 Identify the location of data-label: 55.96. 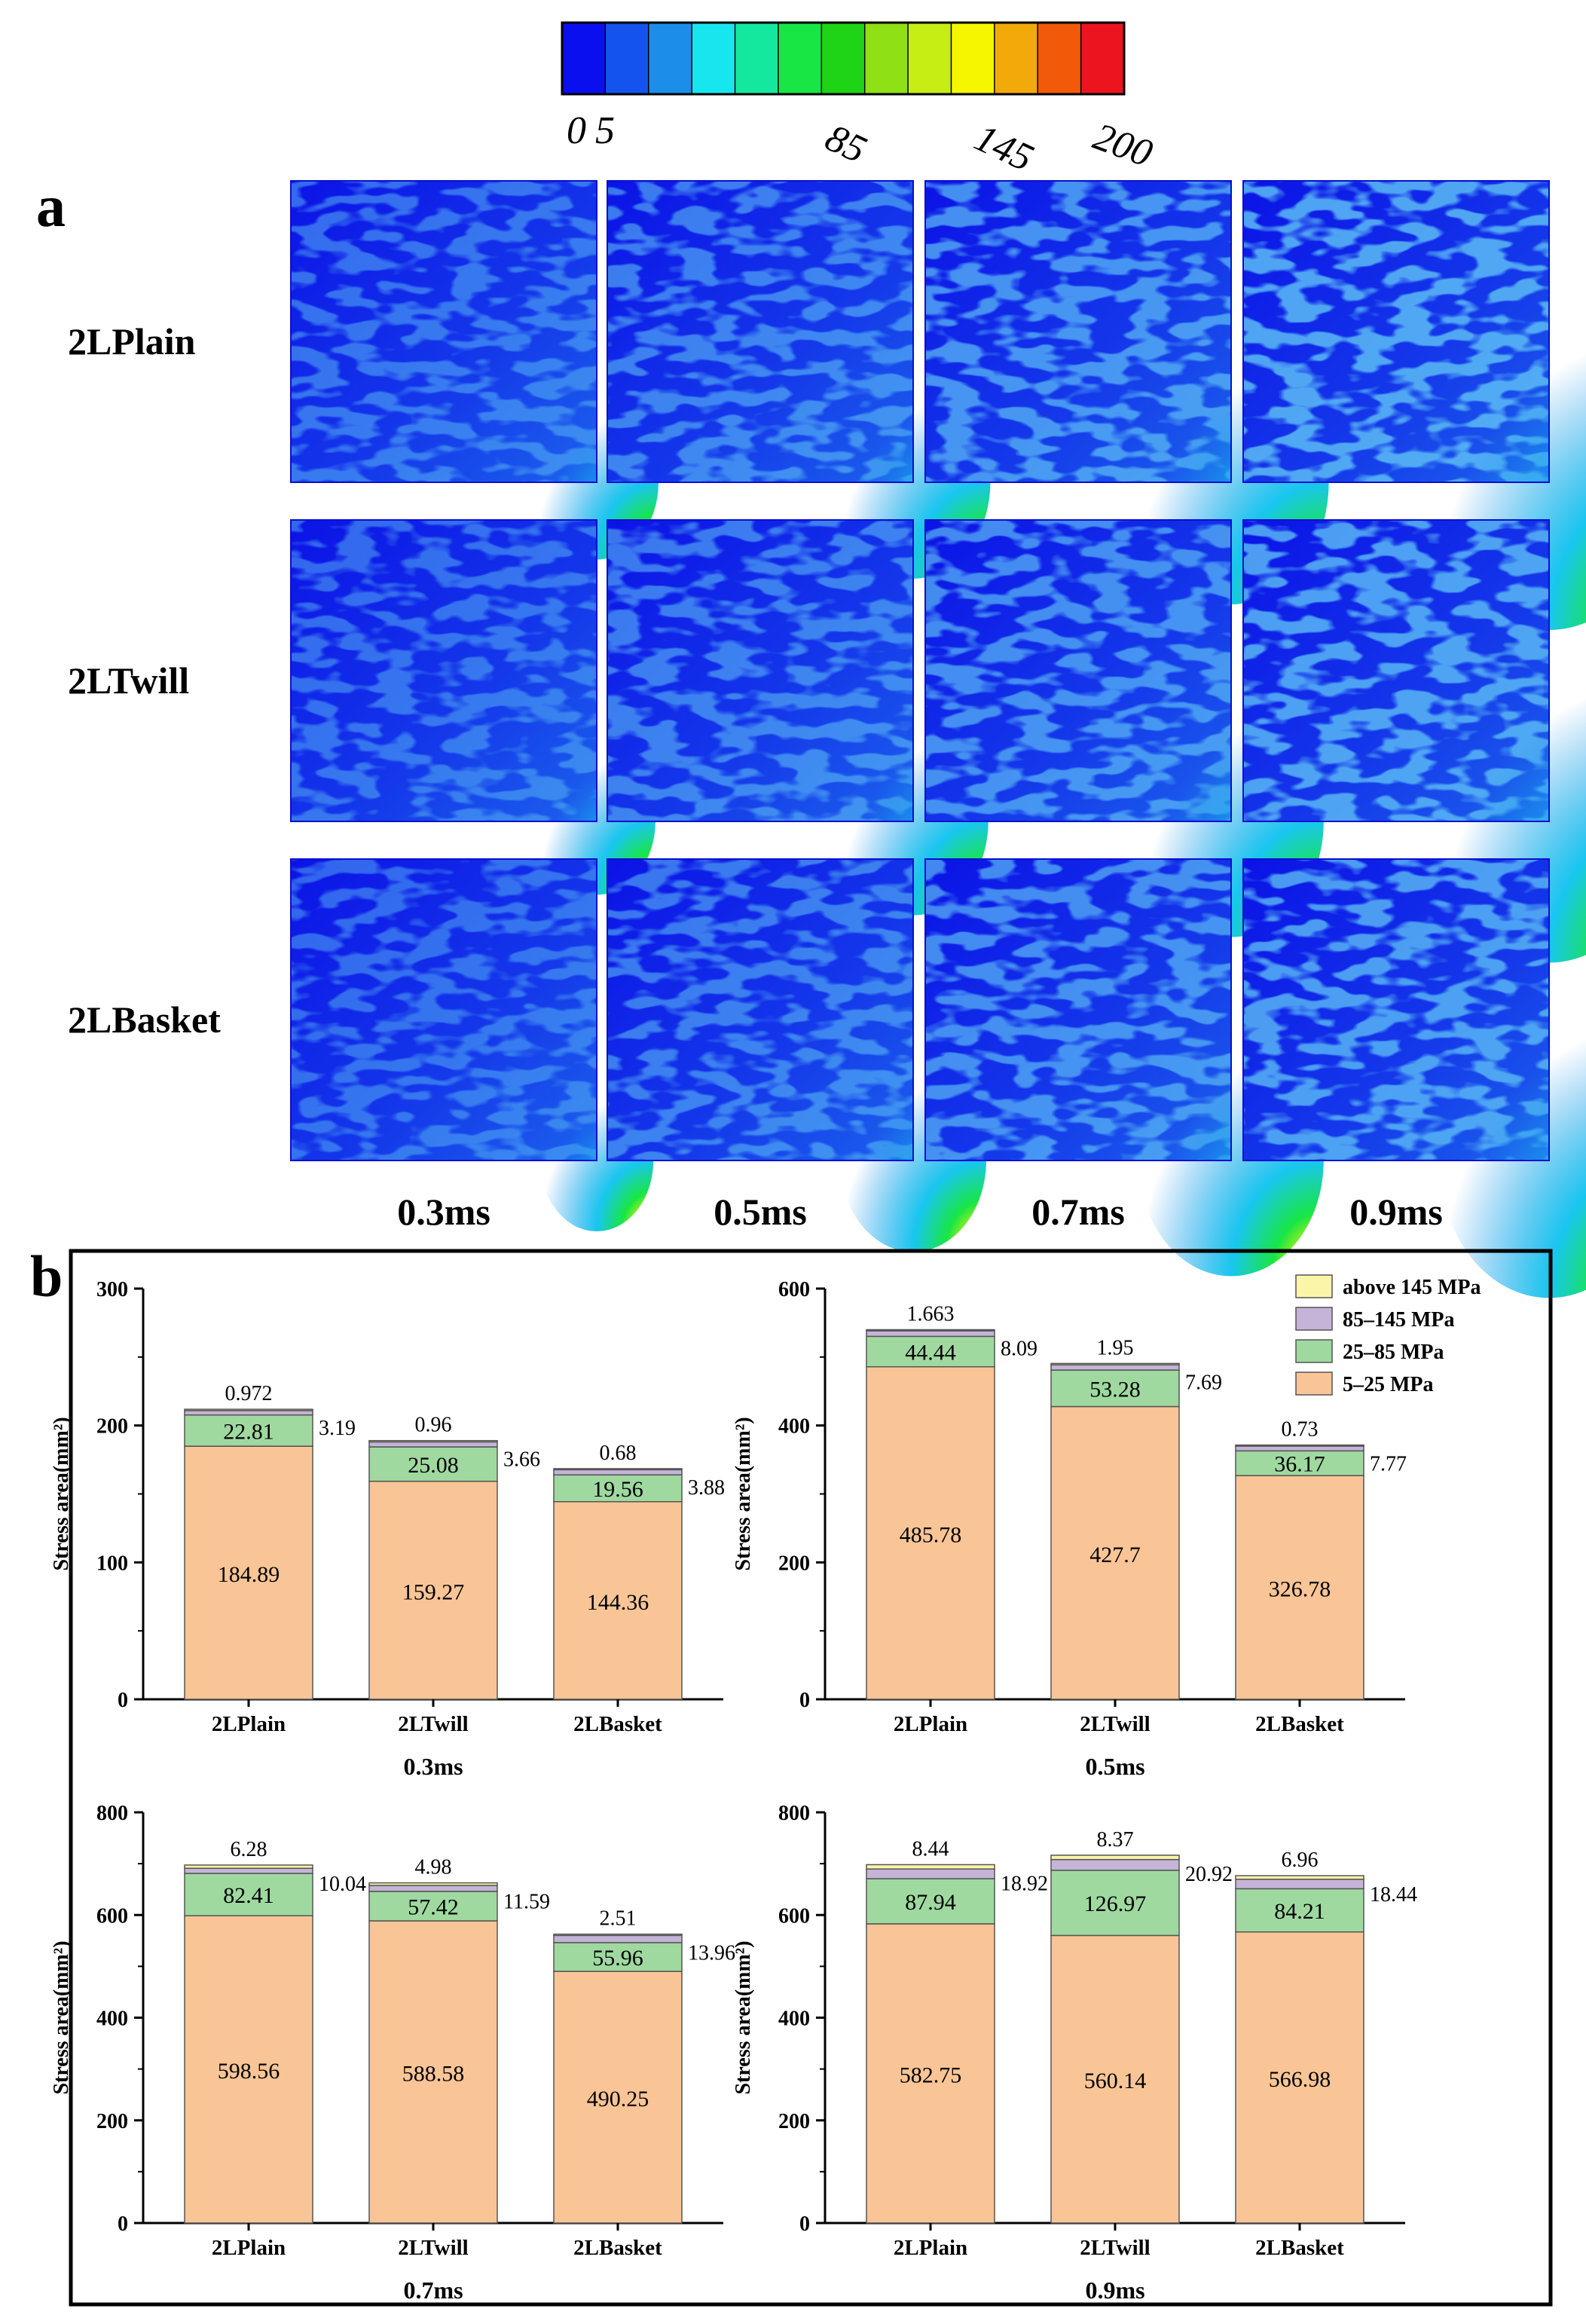
(617, 1958).